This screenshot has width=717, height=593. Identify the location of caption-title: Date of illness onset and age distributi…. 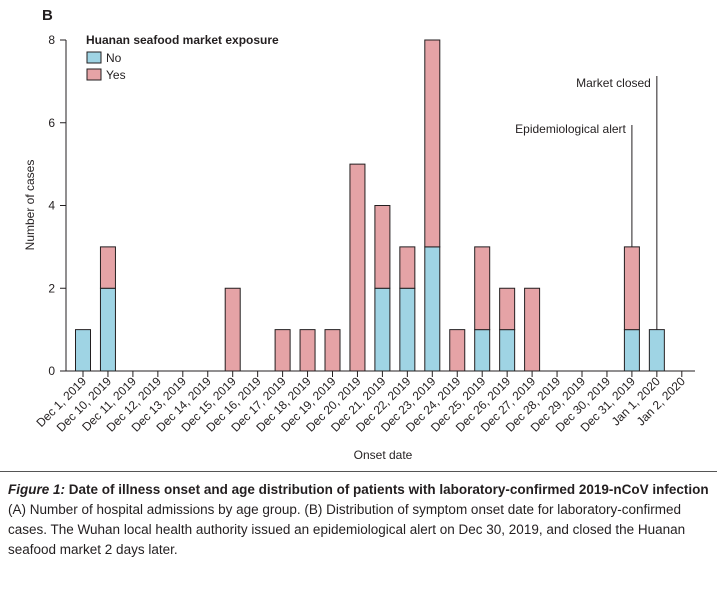
(388, 489).